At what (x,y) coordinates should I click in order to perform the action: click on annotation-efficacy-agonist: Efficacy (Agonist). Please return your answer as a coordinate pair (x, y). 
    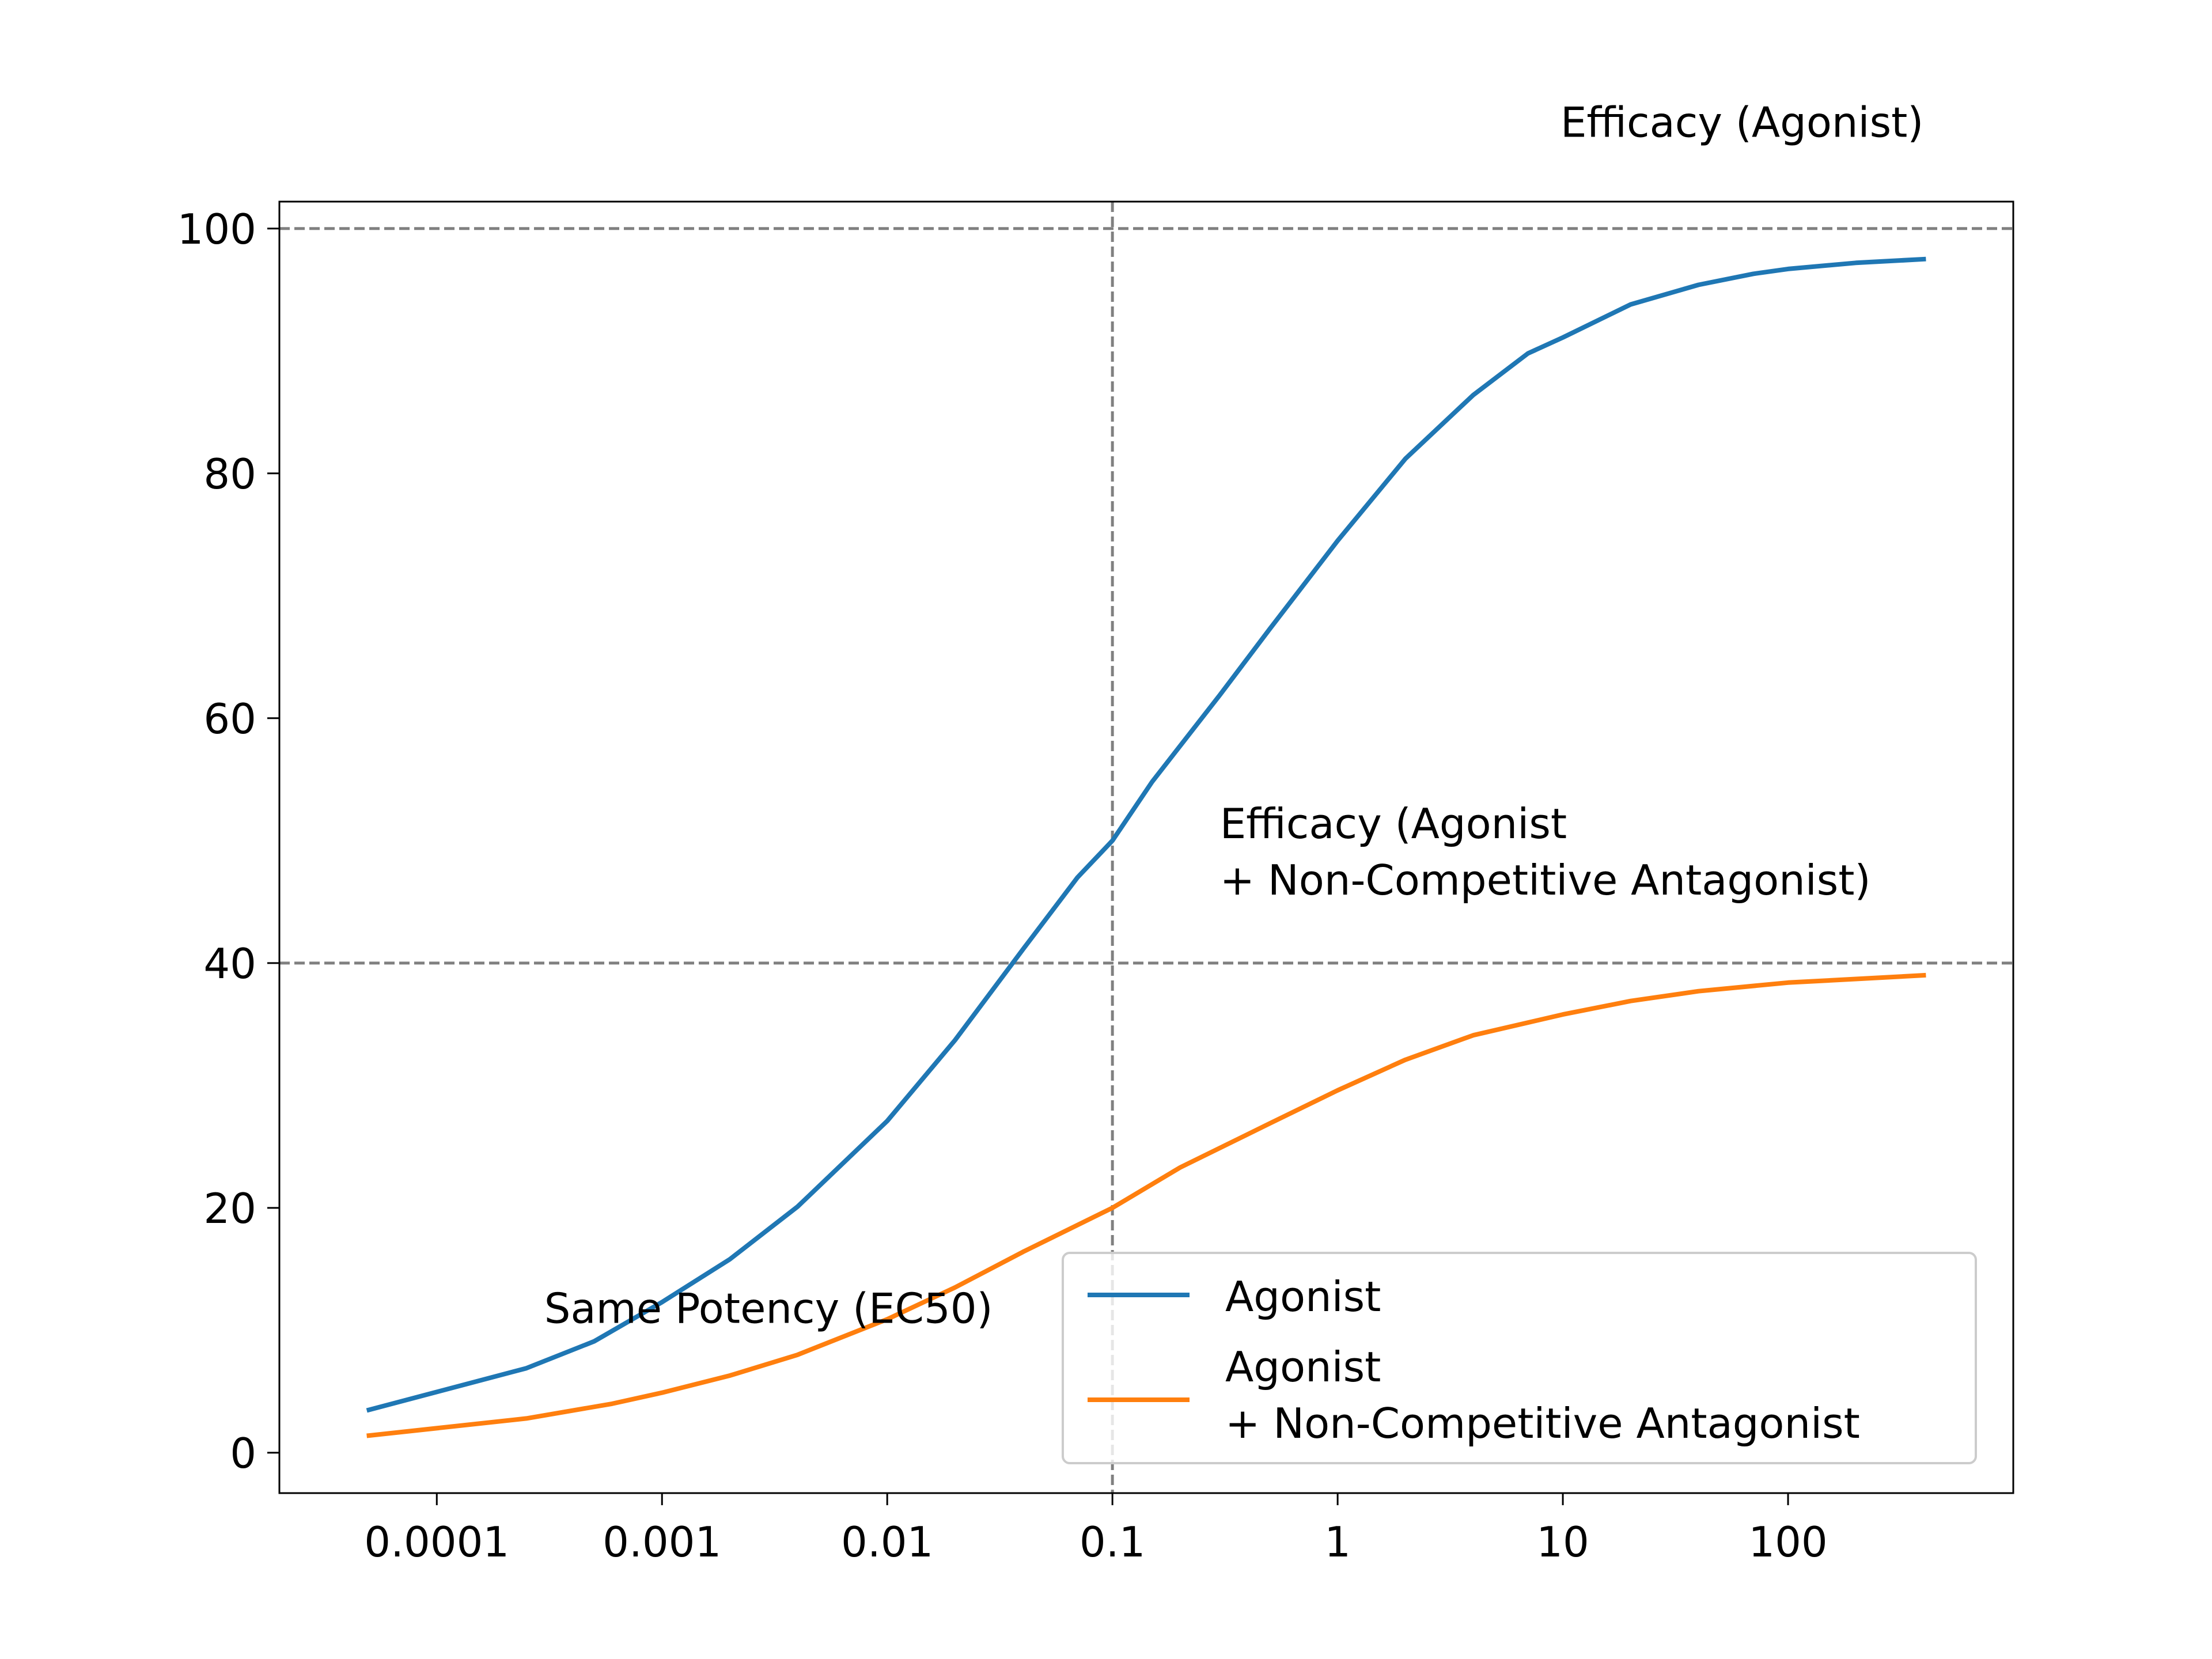
    Looking at the image, I should click on (1741, 122).